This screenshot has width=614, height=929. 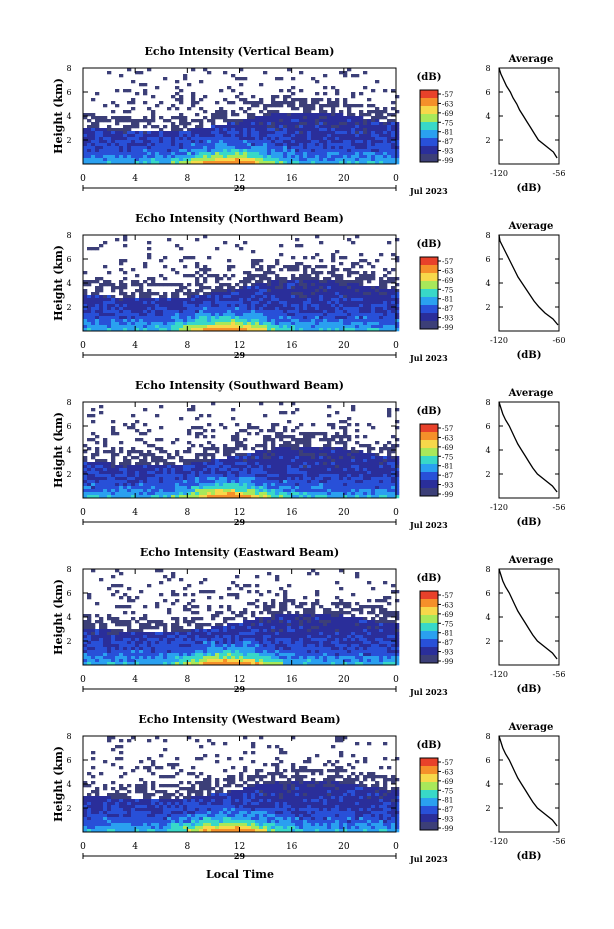 I want to click on average-title: Average, so click(x=531, y=226).